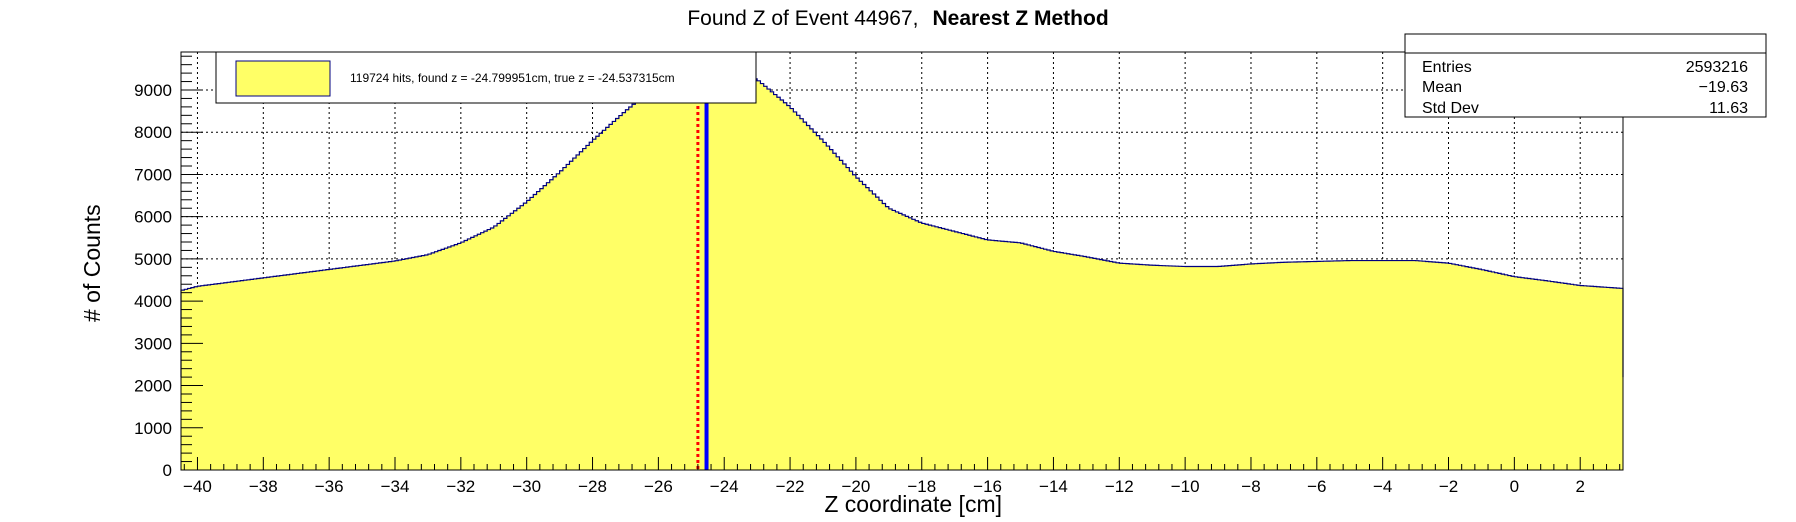 The width and height of the screenshot is (1796, 522). Describe the element at coordinates (153, 174) in the screenshot. I see `y-tick-label: 7000` at that location.